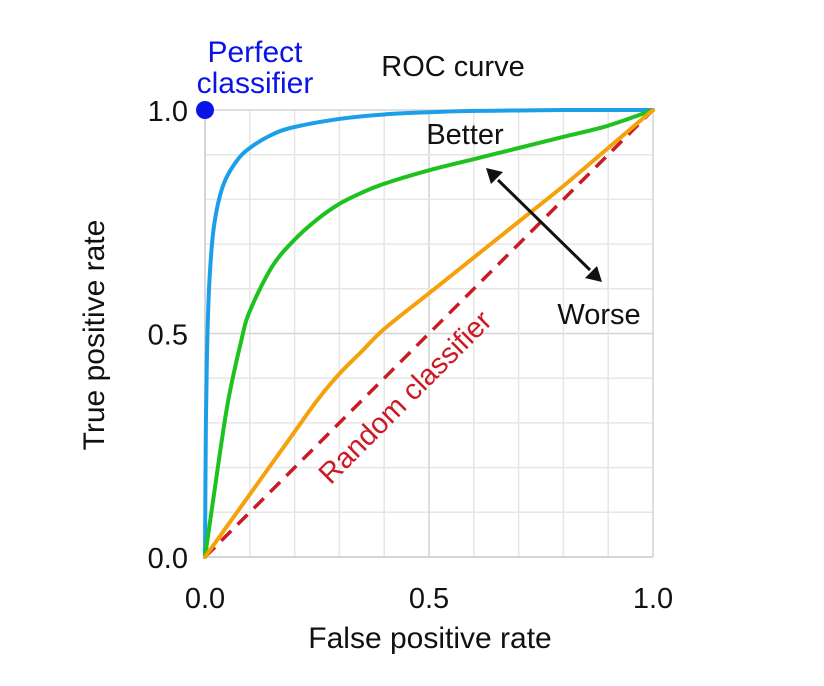 This screenshot has height=686, width=824. Describe the element at coordinates (168, 336) in the screenshot. I see `y-tick-label: 0.5` at that location.